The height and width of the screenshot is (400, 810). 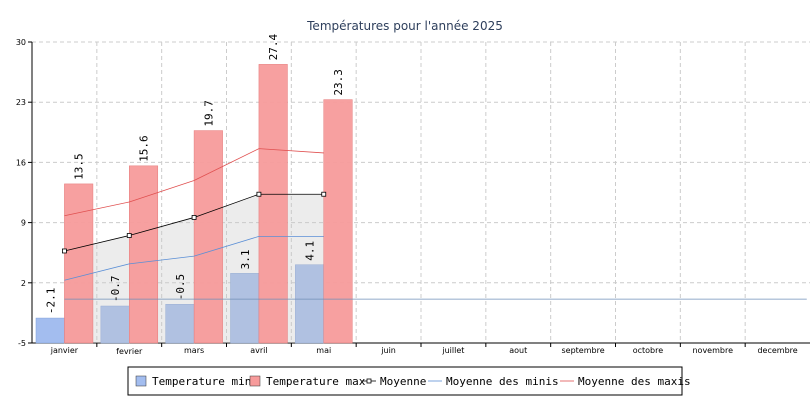 I want to click on y-tick-labels: 30 23 16 9 2 -5, so click(x=21, y=193).